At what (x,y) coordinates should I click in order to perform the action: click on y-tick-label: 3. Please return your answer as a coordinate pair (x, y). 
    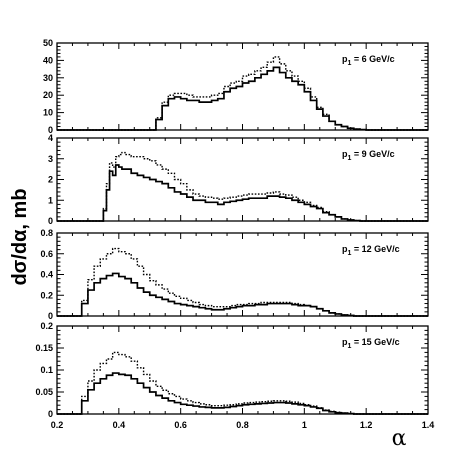
    Looking at the image, I should click on (50, 159).